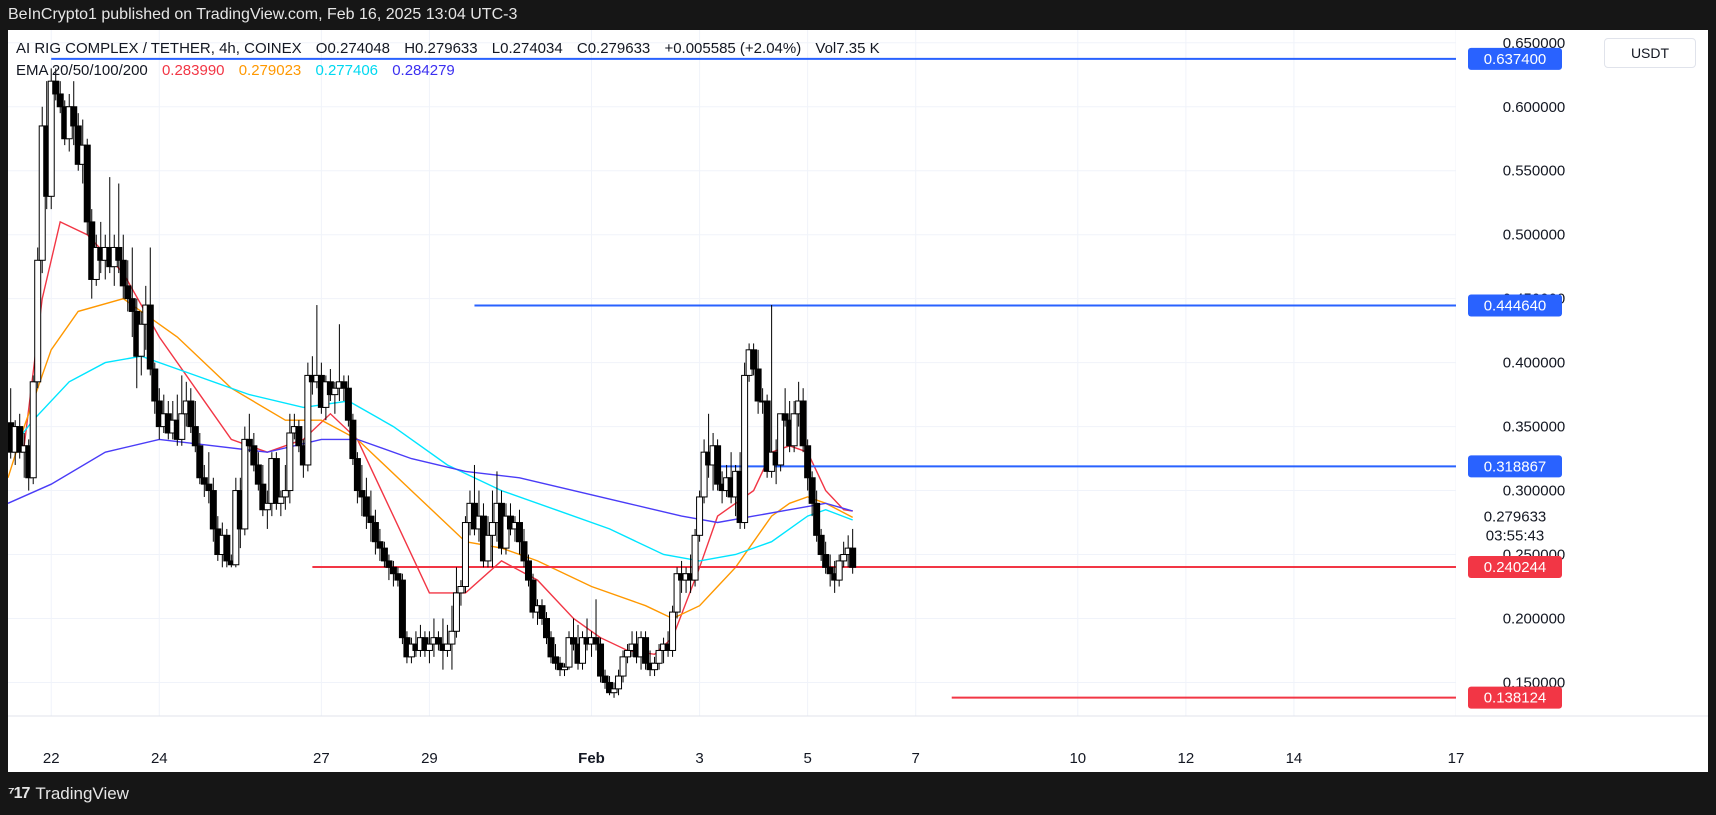 Image resolution: width=1716 pixels, height=815 pixels. Describe the element at coordinates (916, 758) in the screenshot. I see `x-tick-label: 7` at that location.